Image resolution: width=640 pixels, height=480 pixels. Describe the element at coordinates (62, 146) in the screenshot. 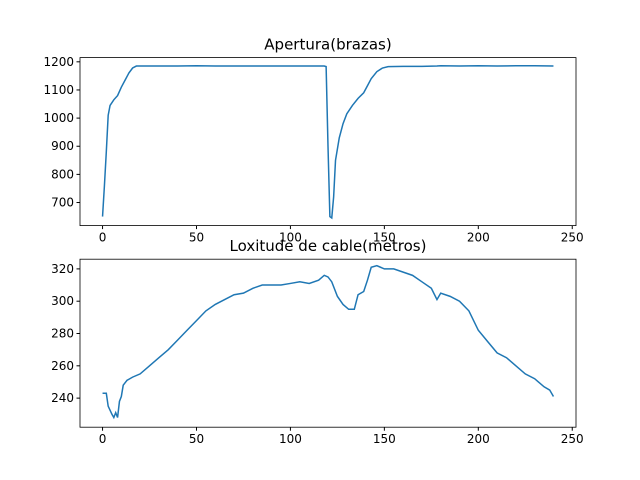

I see `y-tick-label: 900` at that location.